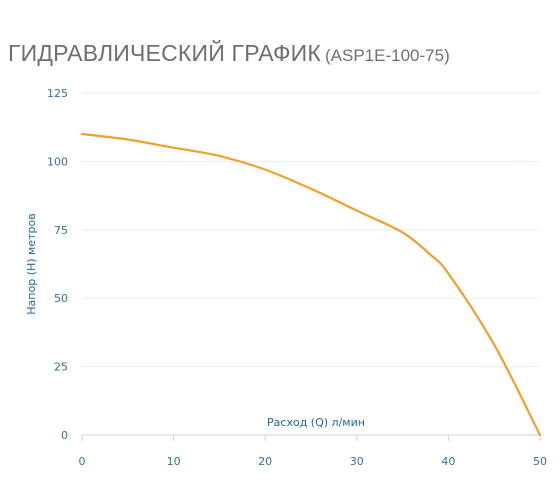  I want to click on x-tick-label: 50, so click(540, 461).